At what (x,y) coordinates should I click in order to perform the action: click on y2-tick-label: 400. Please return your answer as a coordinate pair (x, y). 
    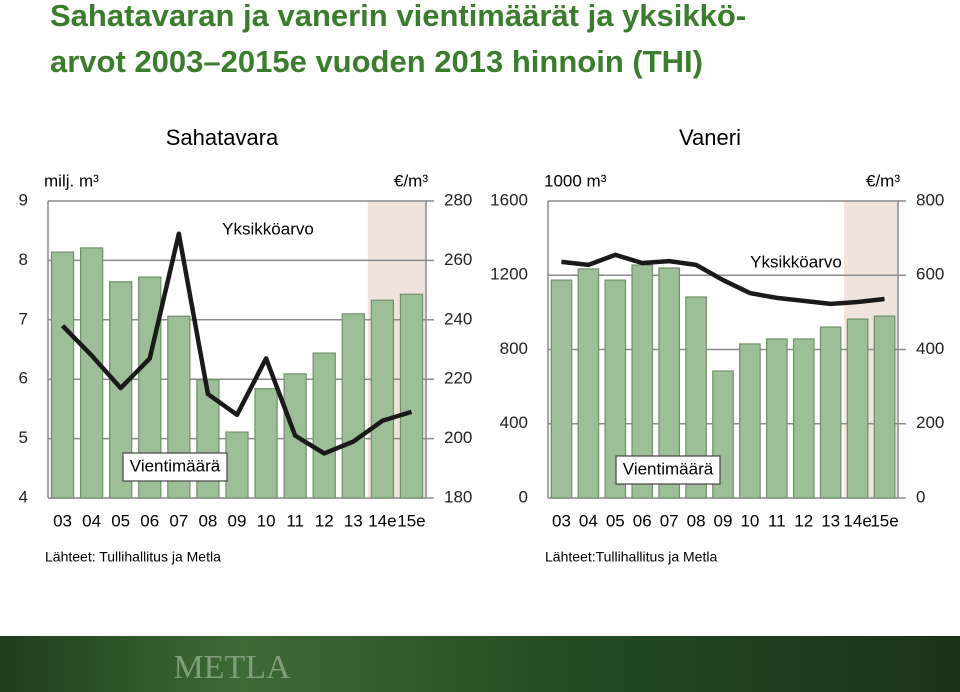
    Looking at the image, I should click on (930, 348).